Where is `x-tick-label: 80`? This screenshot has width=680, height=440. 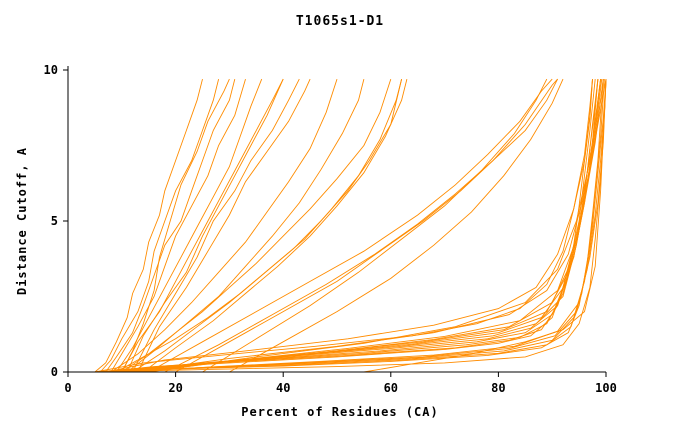 x-tick-label: 80 is located at coordinates (498, 388).